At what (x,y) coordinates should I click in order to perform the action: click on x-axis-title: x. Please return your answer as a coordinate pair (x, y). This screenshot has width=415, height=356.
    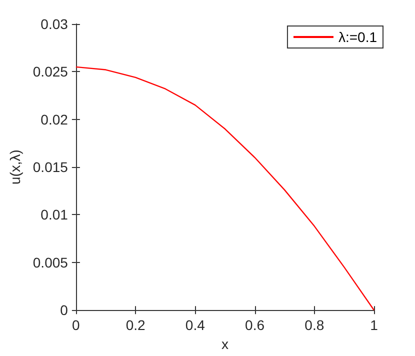
    Looking at the image, I should click on (224, 344).